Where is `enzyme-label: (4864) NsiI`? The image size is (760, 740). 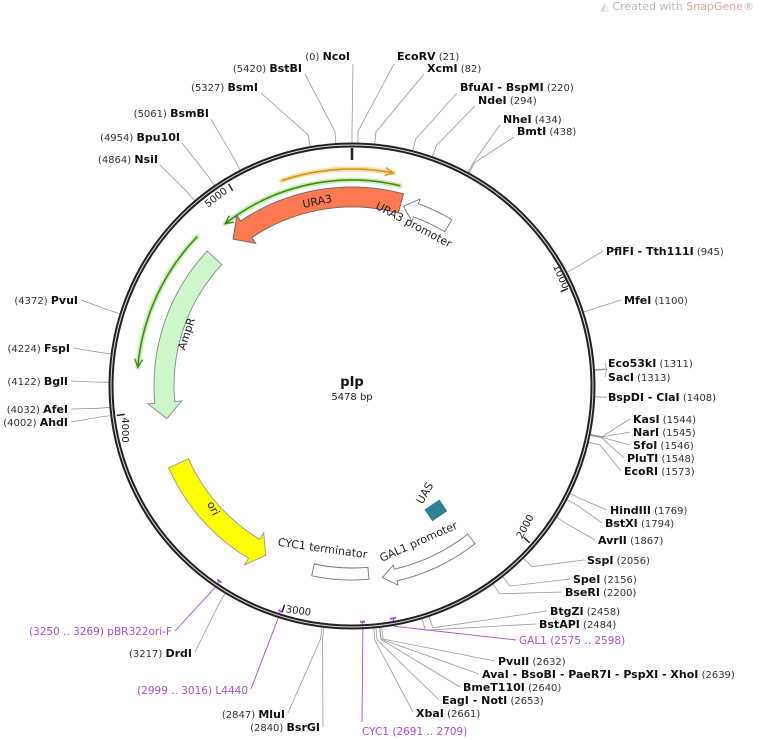
enzyme-label: (4864) NsiI is located at coordinates (128, 159).